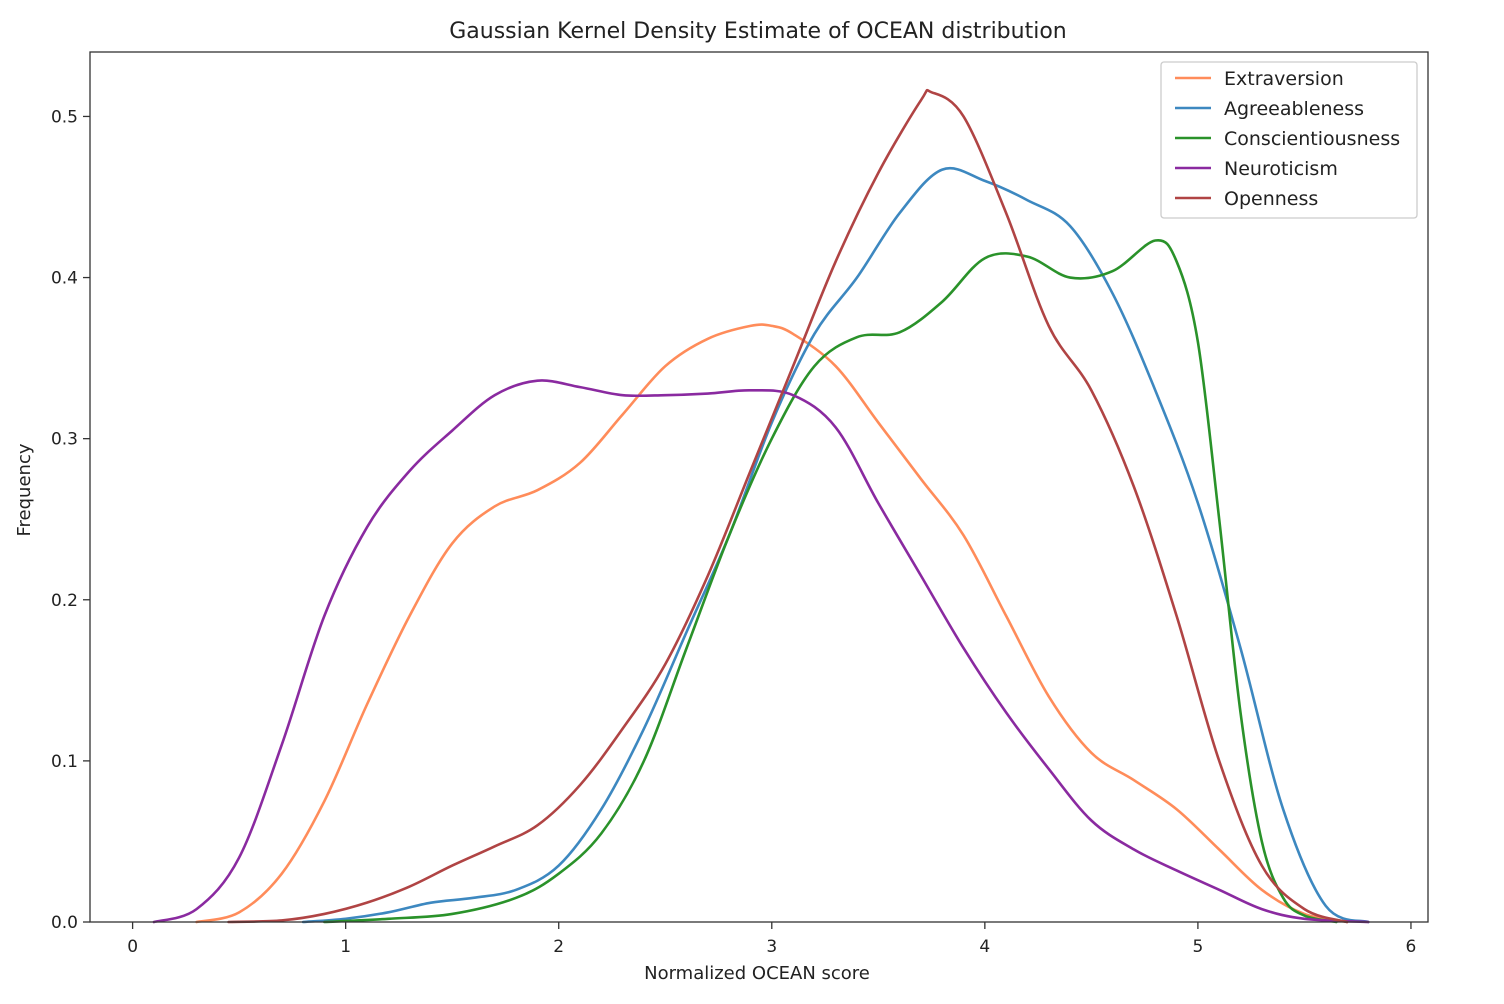  I want to click on x-tick-label: 3, so click(771, 947).